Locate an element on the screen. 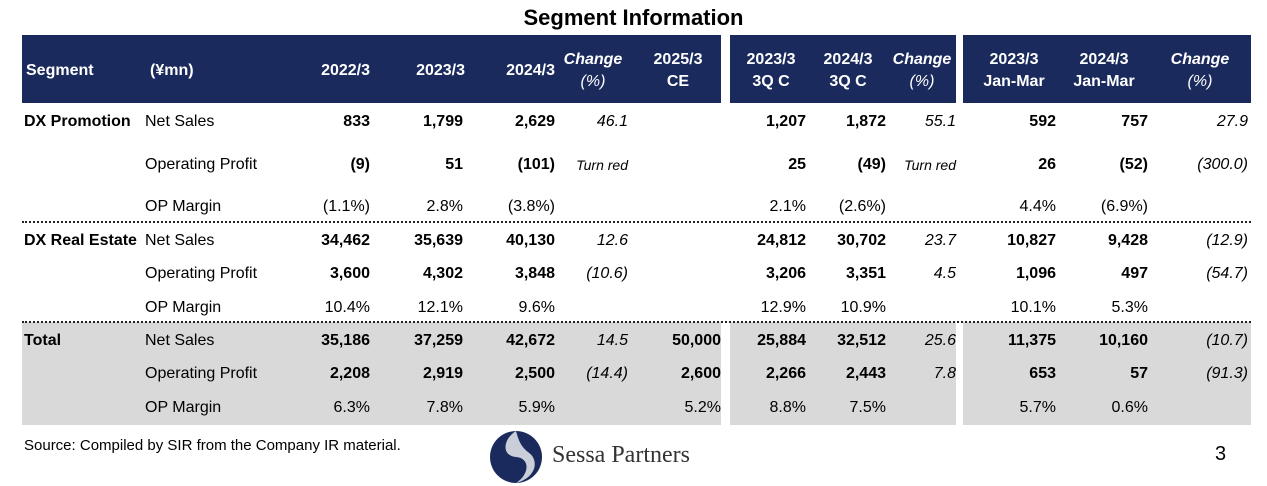  cell-y2024: (3.8%) is located at coordinates (531, 206).